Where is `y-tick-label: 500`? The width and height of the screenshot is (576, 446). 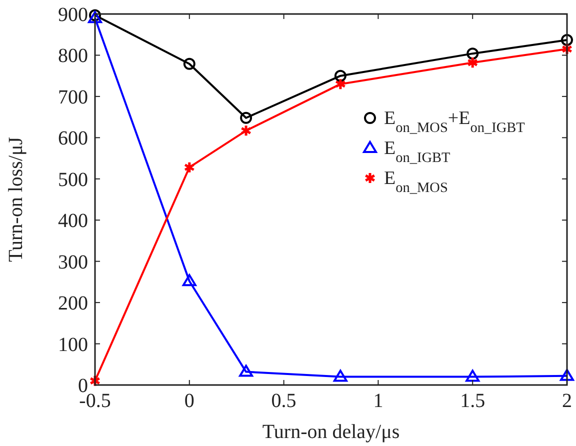
y-tick-label: 500 is located at coordinates (73, 179).